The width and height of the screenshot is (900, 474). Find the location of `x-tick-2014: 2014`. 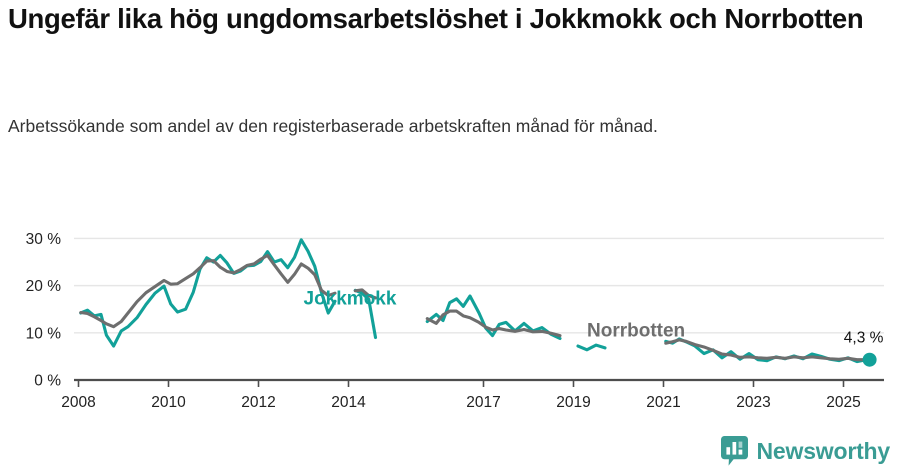

x-tick-2014: 2014 is located at coordinates (348, 402).